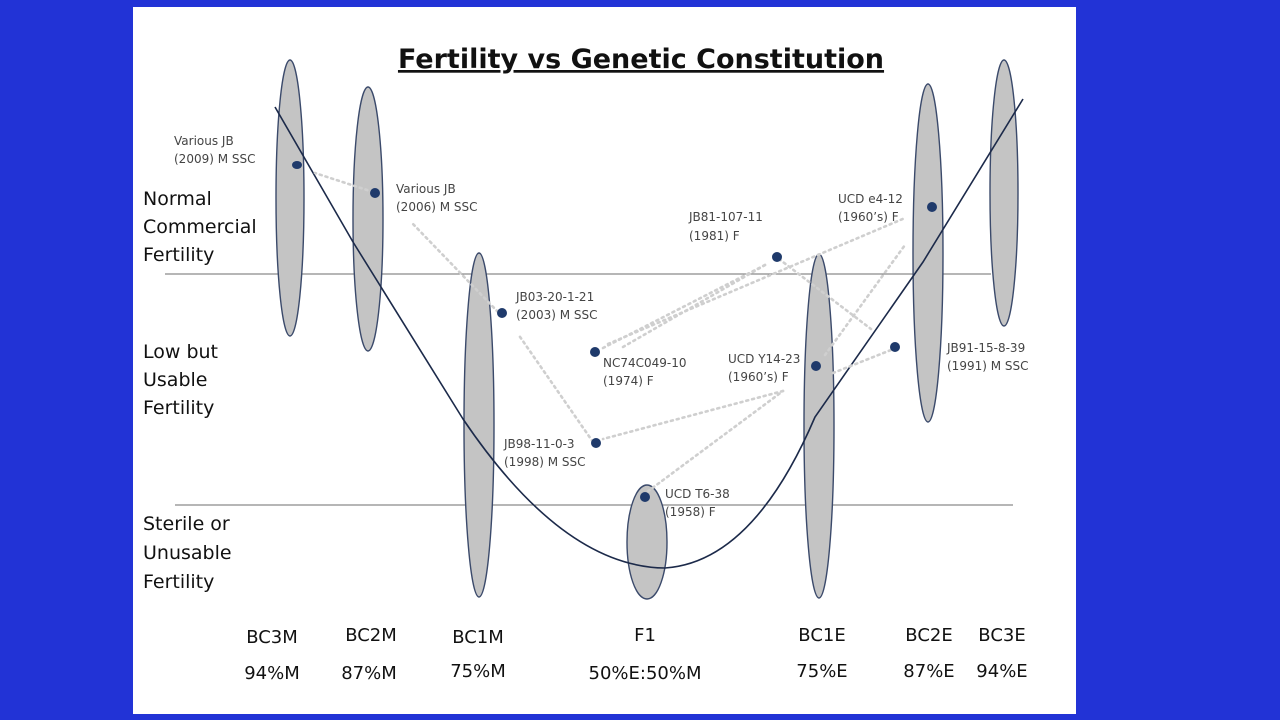  What do you see at coordinates (556, 306) in the screenshot?
I see `point-label: JB03-20-1-21 (2003) M SSC` at bounding box center [556, 306].